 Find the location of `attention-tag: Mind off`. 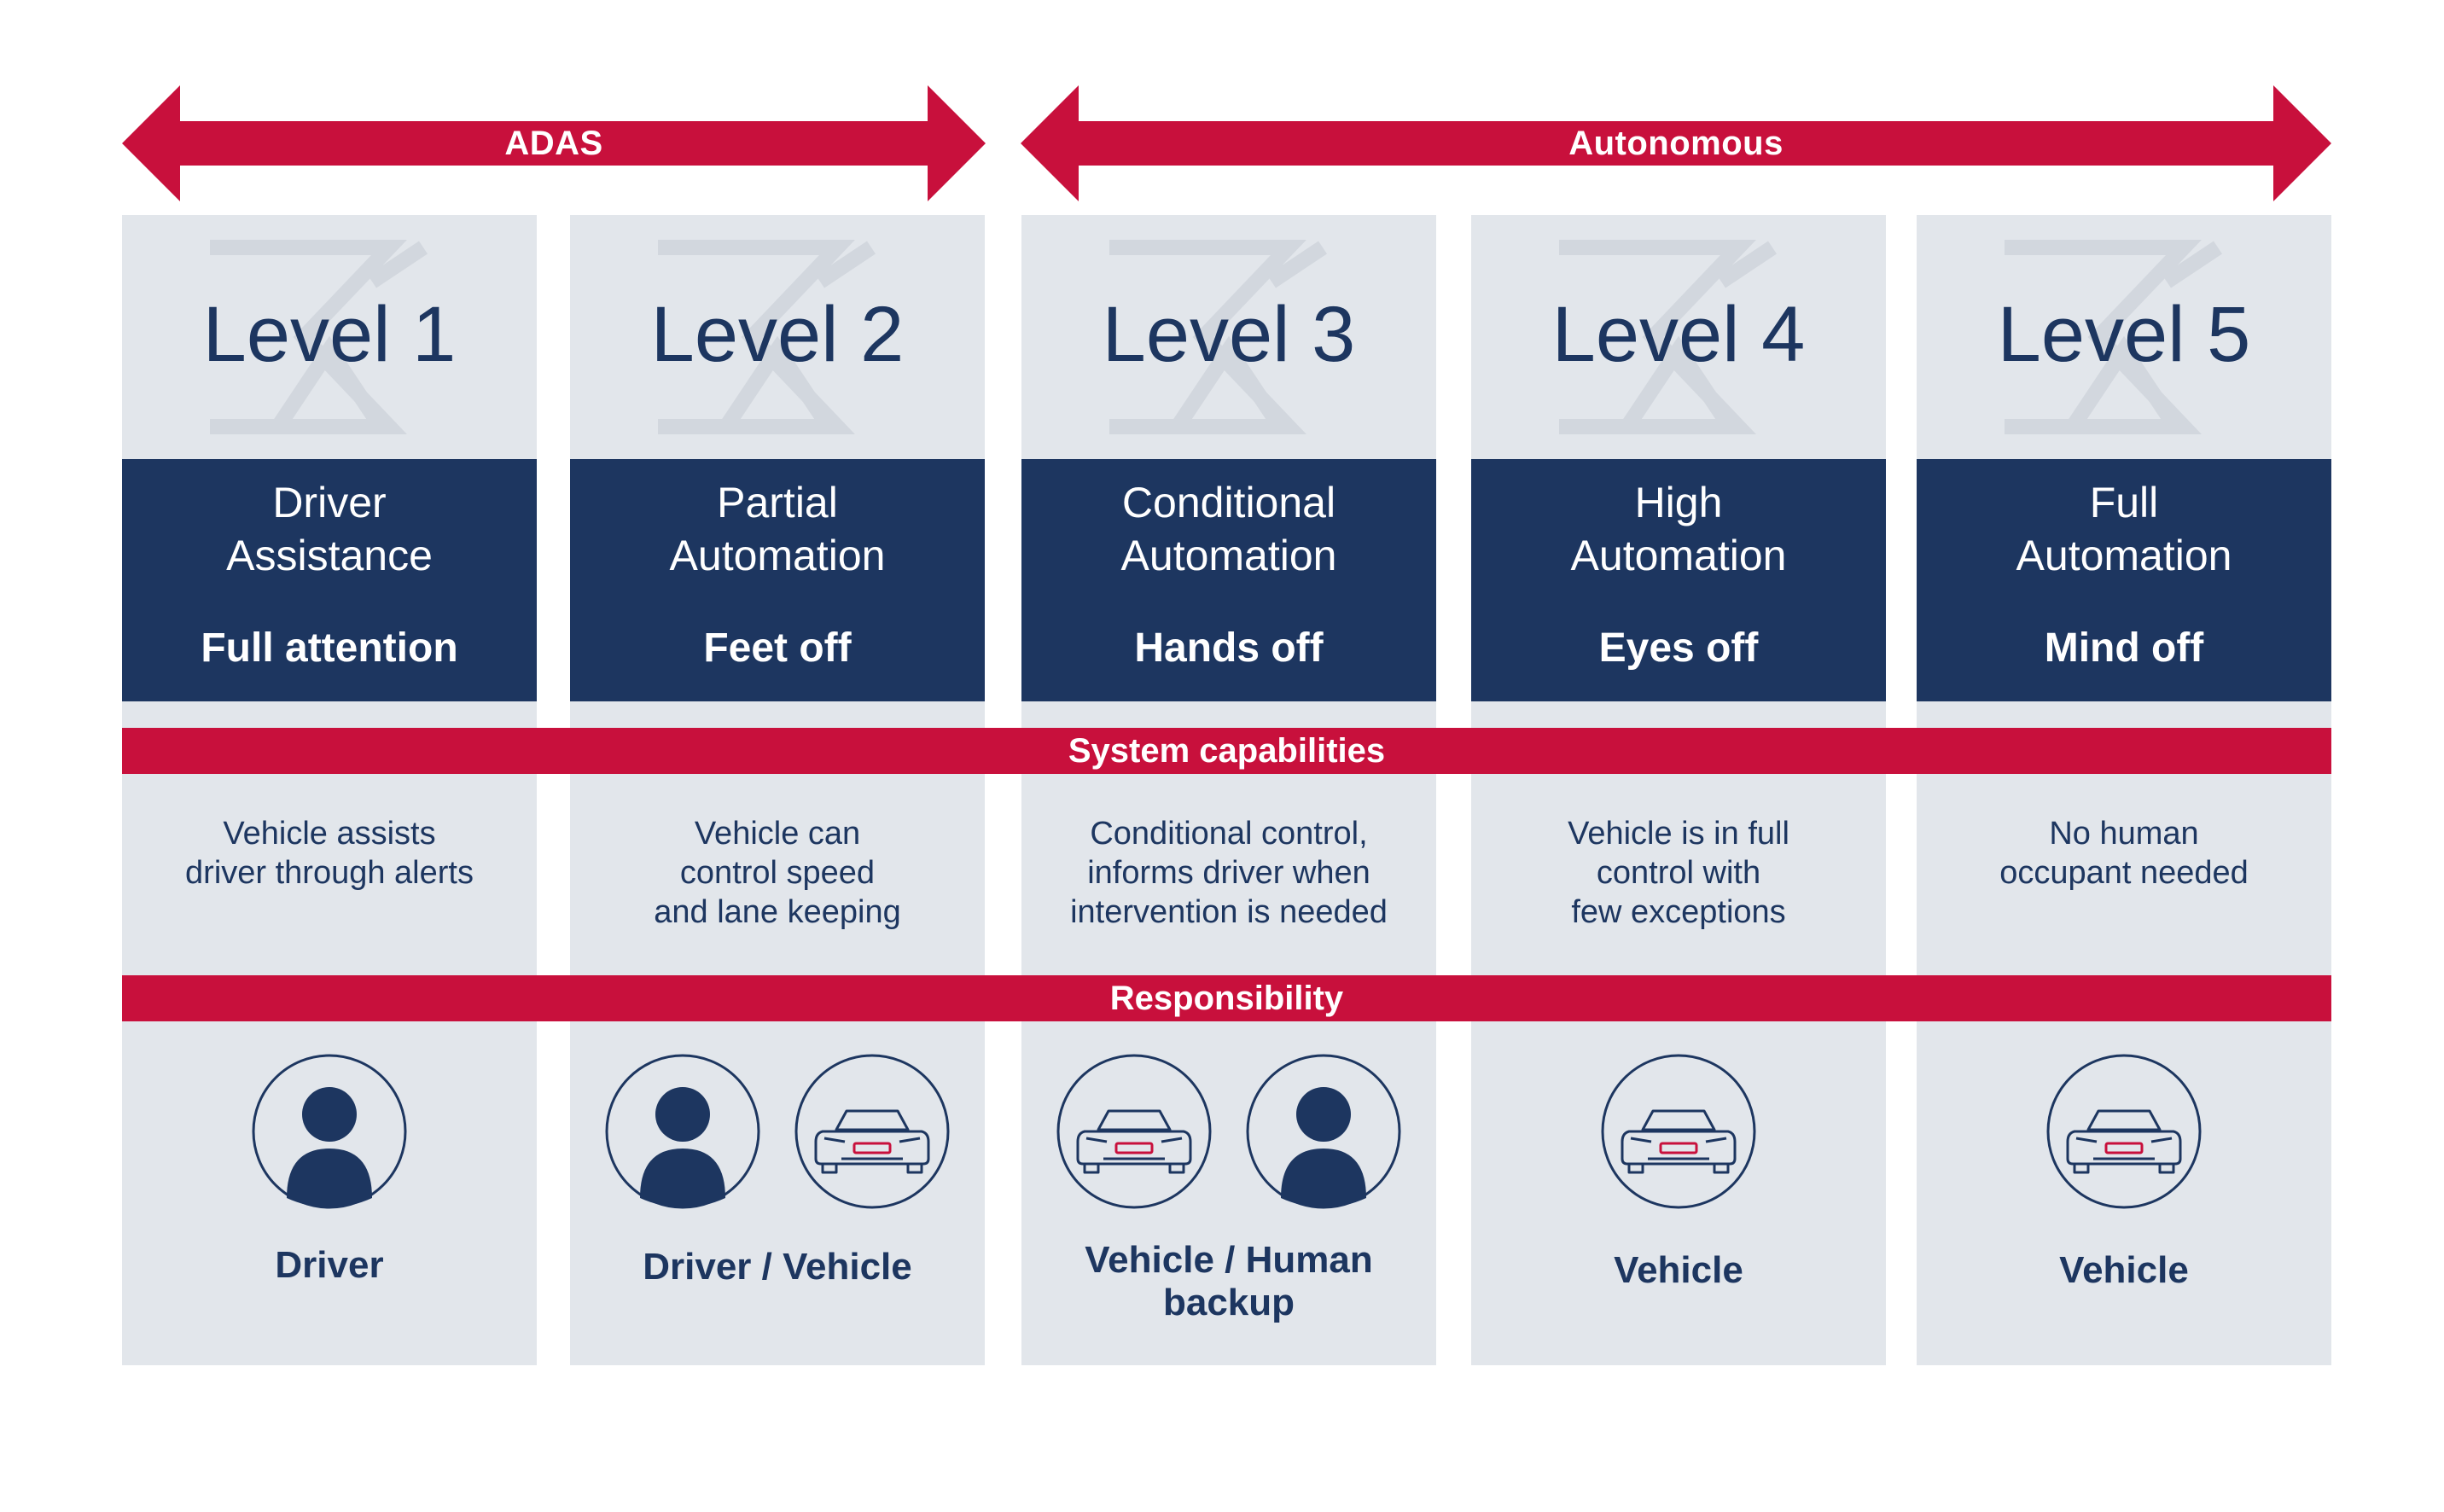

attention-tag: Mind off is located at coordinates (2124, 648).